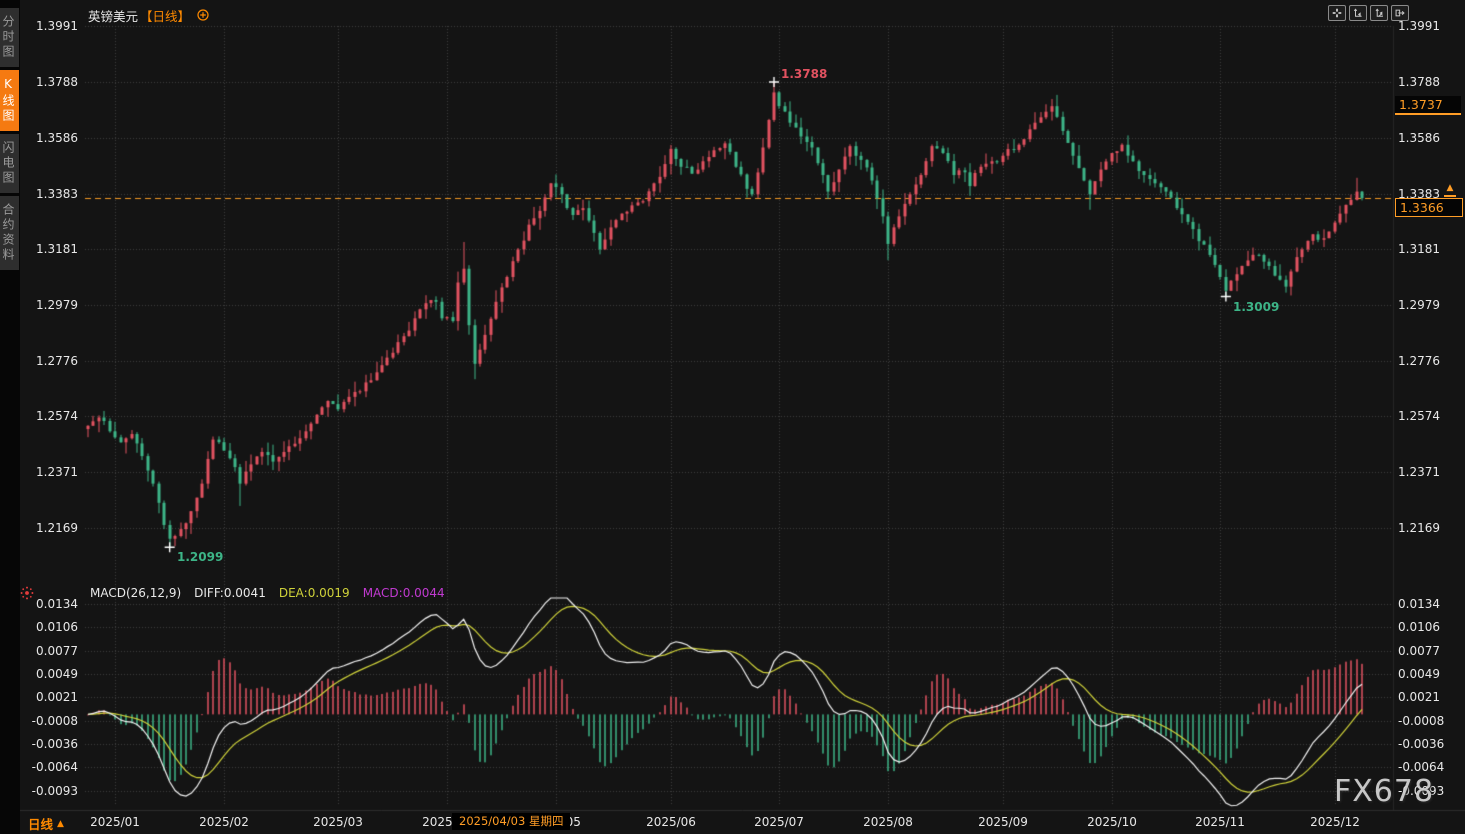 This screenshot has width=1465, height=834. Describe the element at coordinates (779, 822) in the screenshot. I see `date-label: 2025/07` at that location.